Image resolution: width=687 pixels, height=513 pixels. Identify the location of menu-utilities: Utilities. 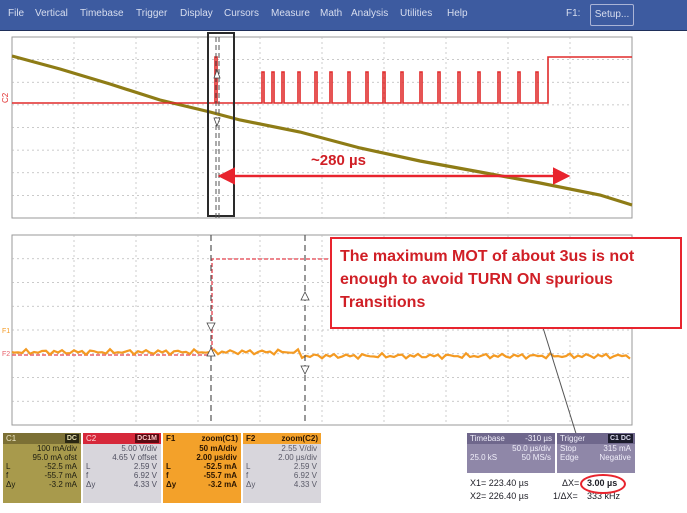
(416, 13).